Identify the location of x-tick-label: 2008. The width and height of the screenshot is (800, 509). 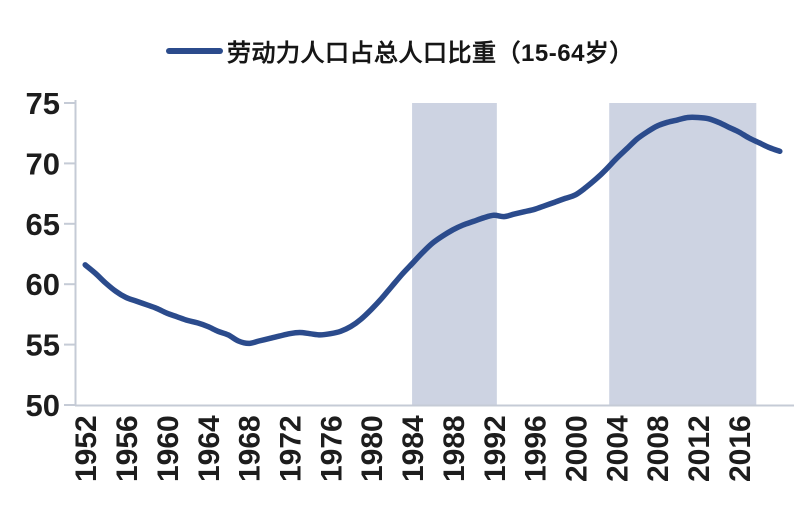
(658, 448).